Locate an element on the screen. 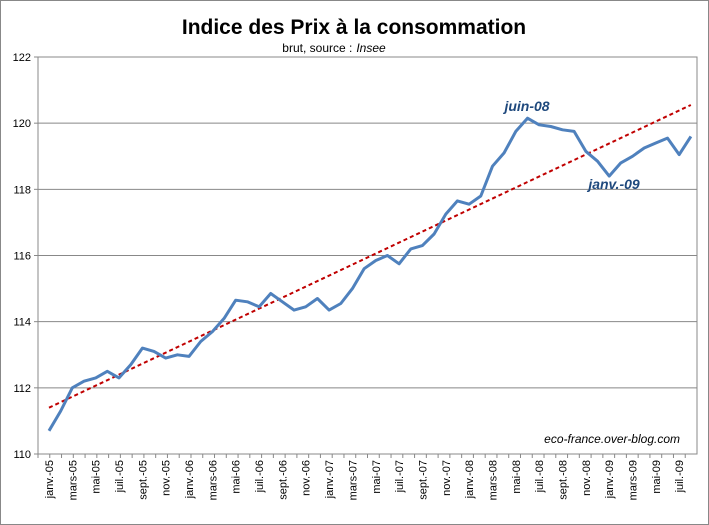 The width and height of the screenshot is (709, 525). x-tick-label: sept.-06 is located at coordinates (283, 480).